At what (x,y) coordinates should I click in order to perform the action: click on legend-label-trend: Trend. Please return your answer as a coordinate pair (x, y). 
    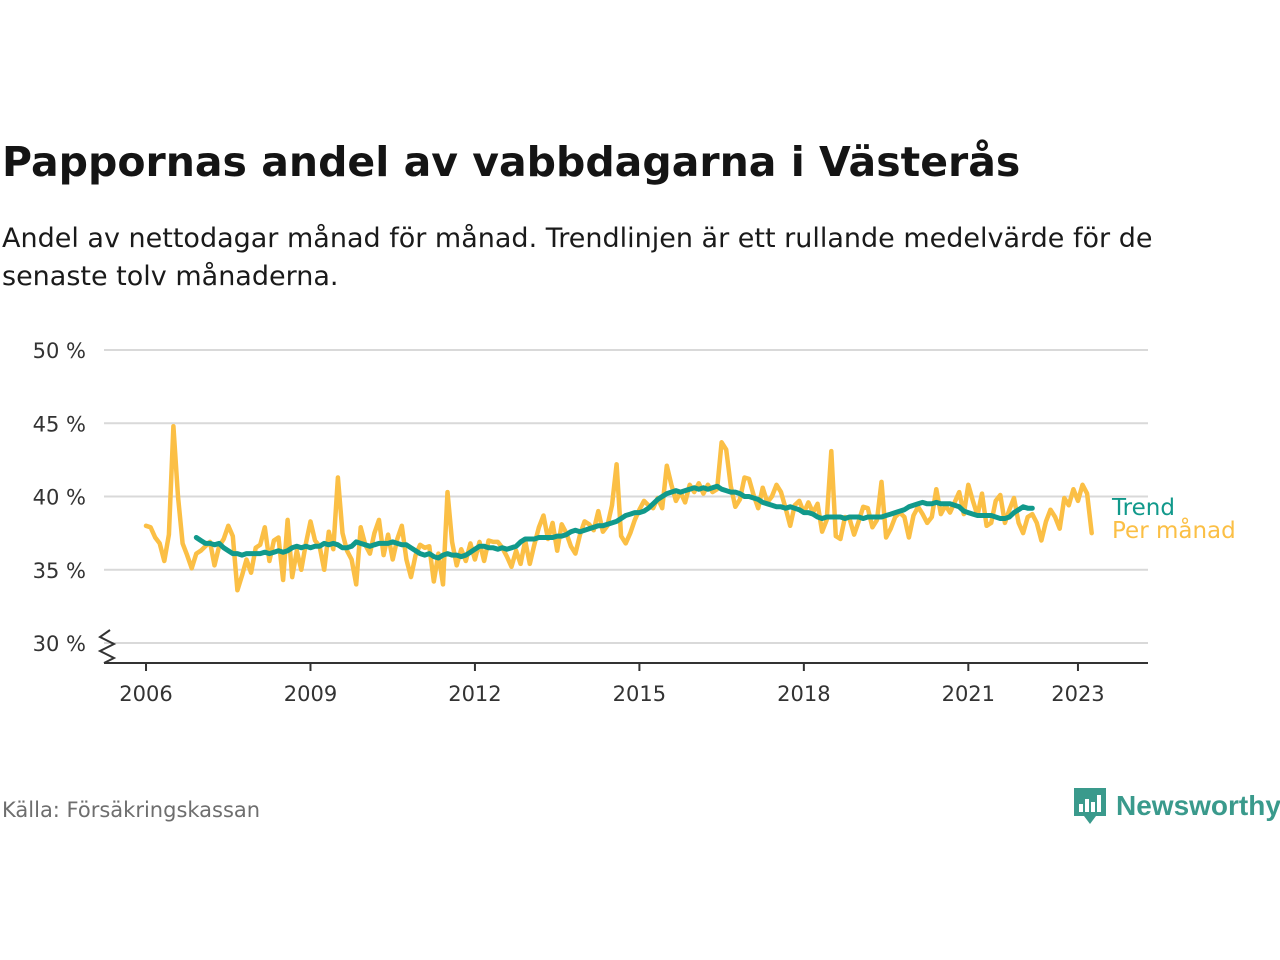
    Looking at the image, I should click on (1143, 508).